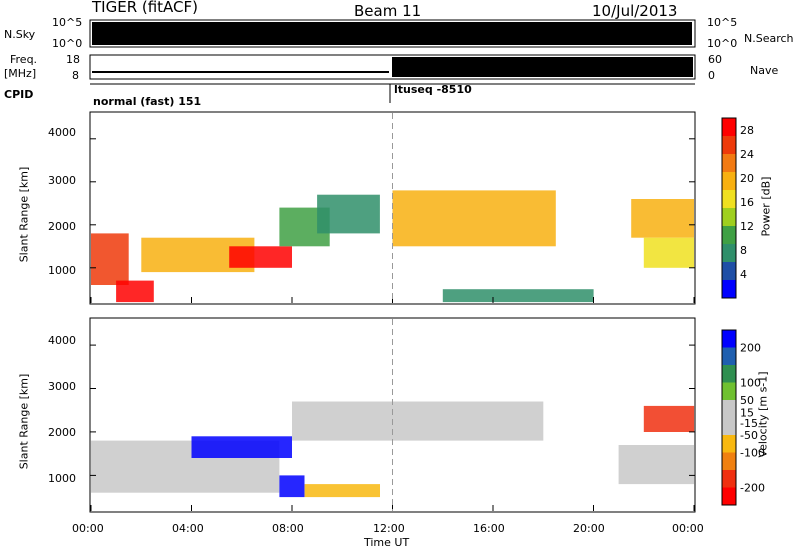 The height and width of the screenshot is (554, 800). What do you see at coordinates (88, 528) in the screenshot?
I see `x-tick-0000: 00:00` at bounding box center [88, 528].